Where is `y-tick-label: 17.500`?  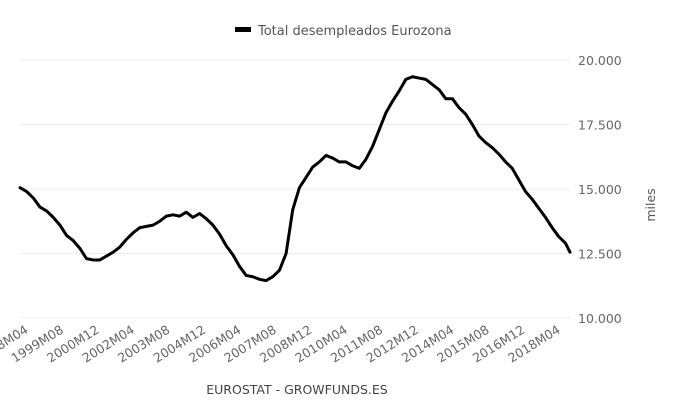 y-tick-label: 17.500 is located at coordinates (600, 125).